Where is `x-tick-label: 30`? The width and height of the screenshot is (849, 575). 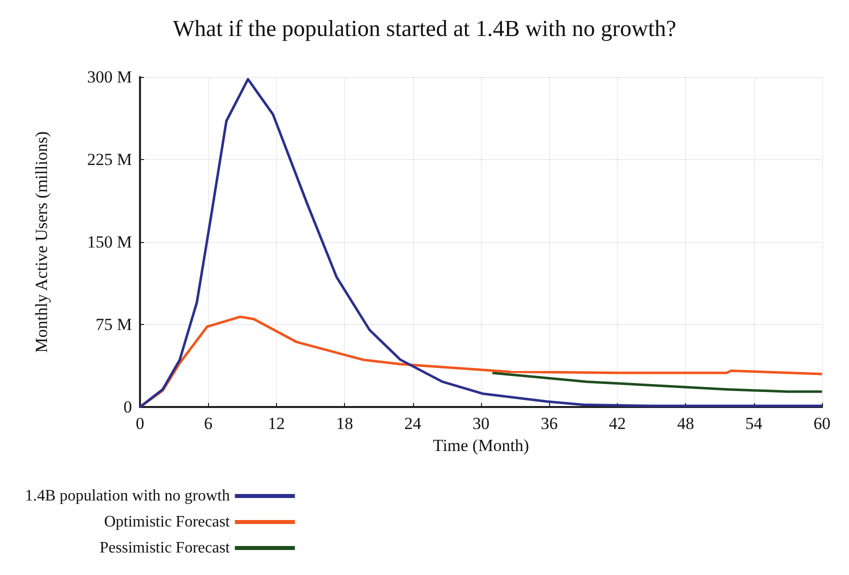 x-tick-label: 30 is located at coordinates (481, 423).